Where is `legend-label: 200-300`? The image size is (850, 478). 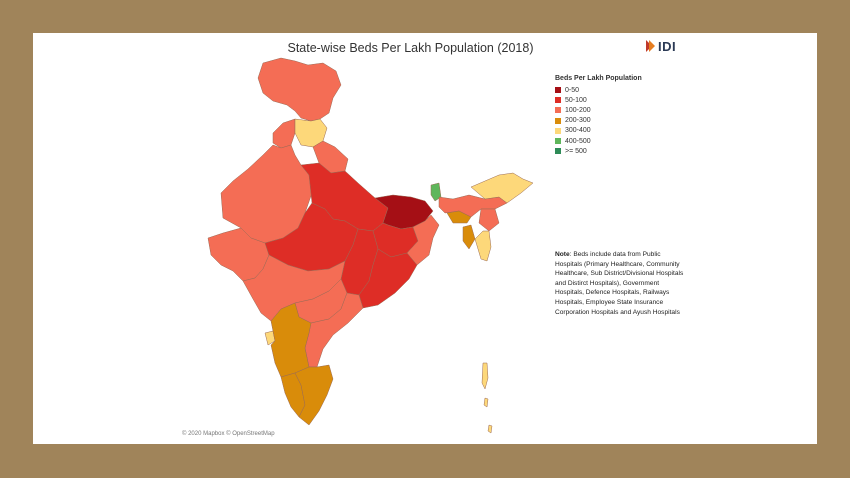 legend-label: 200-300 is located at coordinates (578, 121).